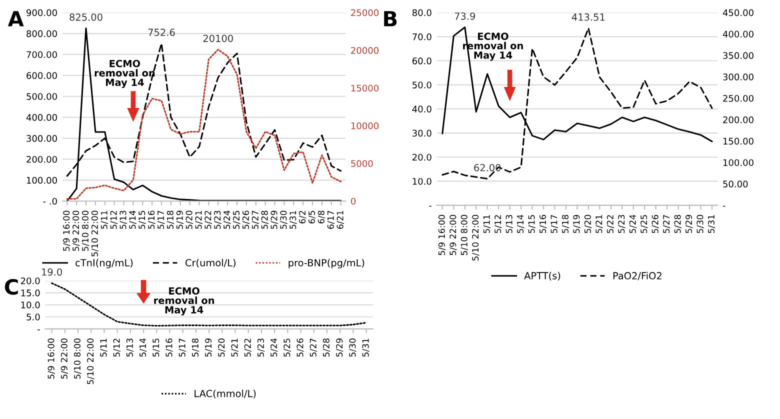 Image resolution: width=780 pixels, height=419 pixels. What do you see at coordinates (655, 224) in the screenshot?
I see `x-tick-label: 5/26` at bounding box center [655, 224].